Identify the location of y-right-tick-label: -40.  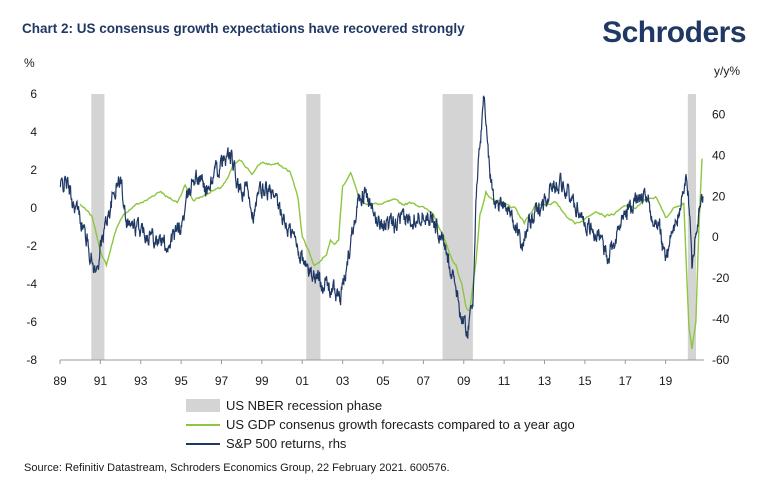
(721, 319).